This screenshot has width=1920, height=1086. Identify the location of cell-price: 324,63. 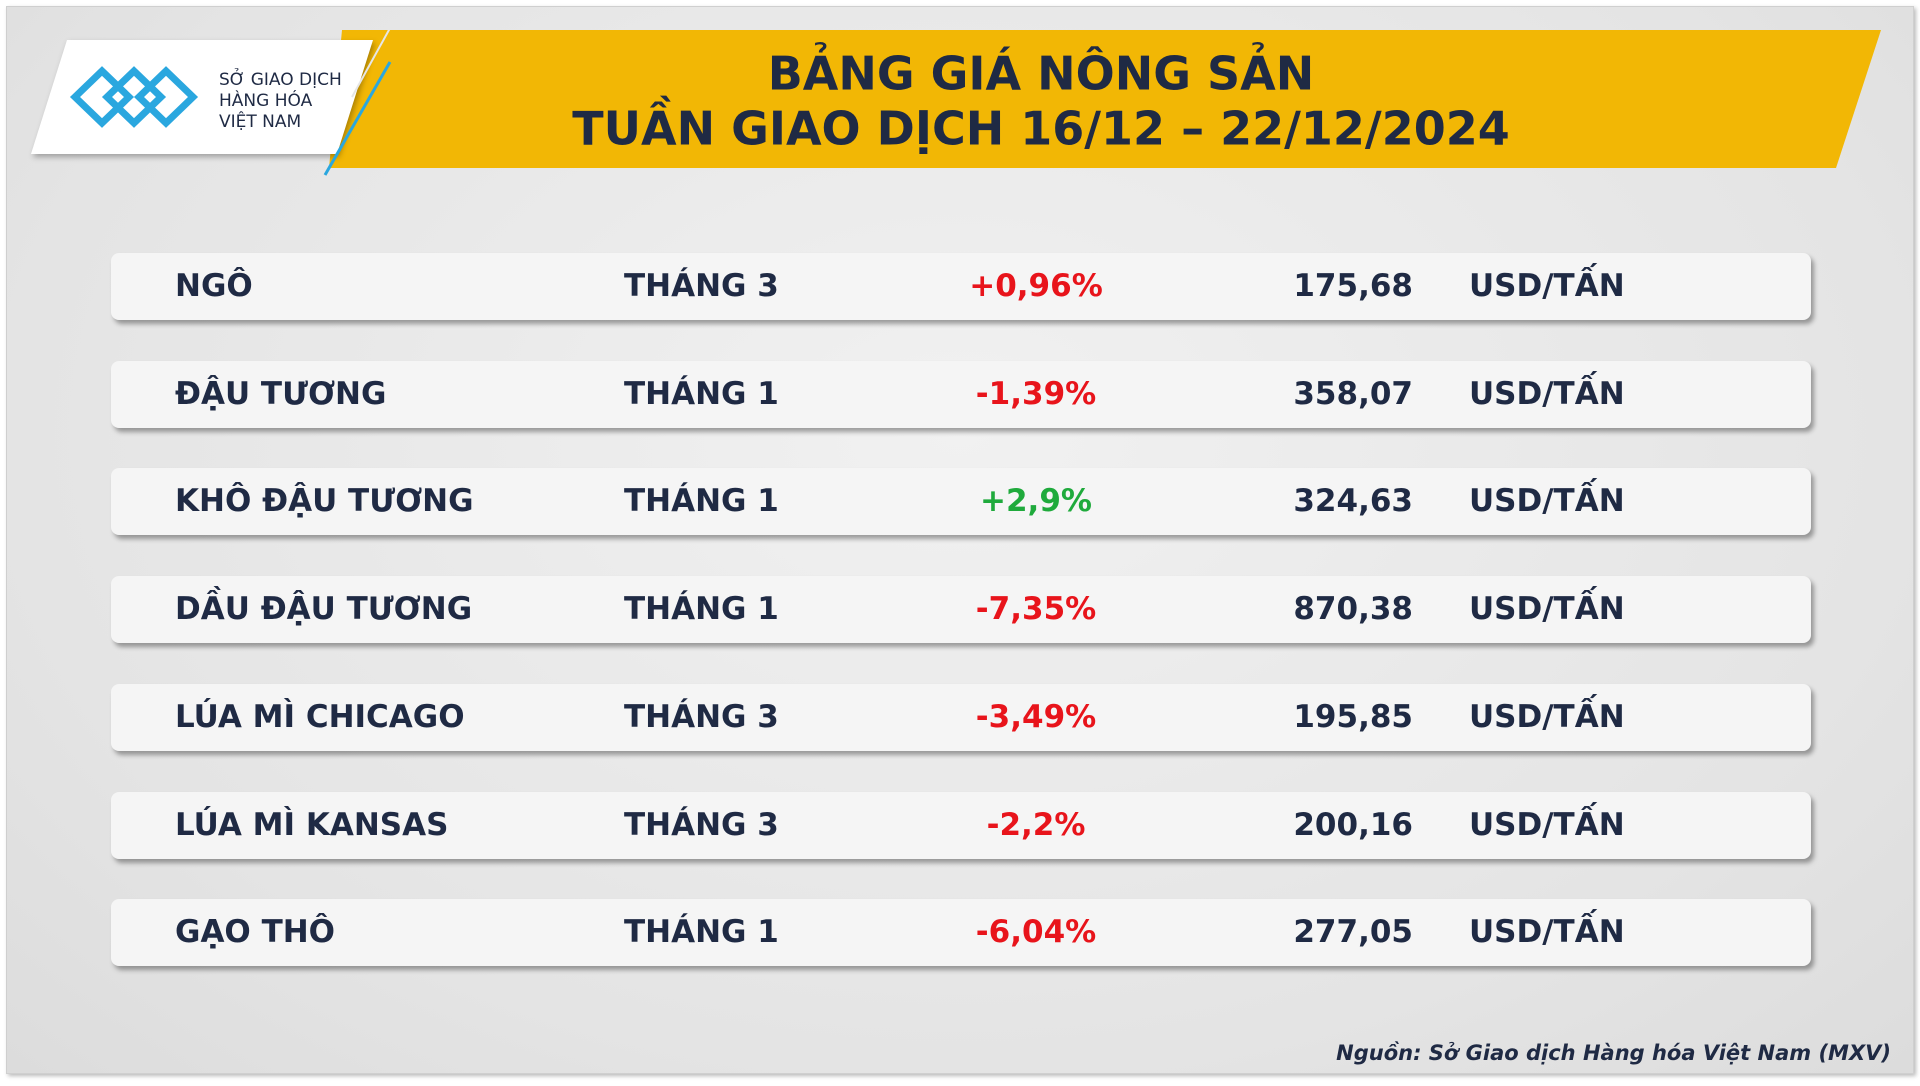
(1353, 501).